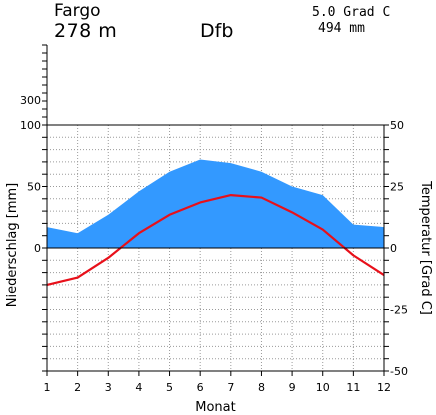  Describe the element at coordinates (34, 187) in the screenshot. I see `y-tick-label-left: 50` at that location.